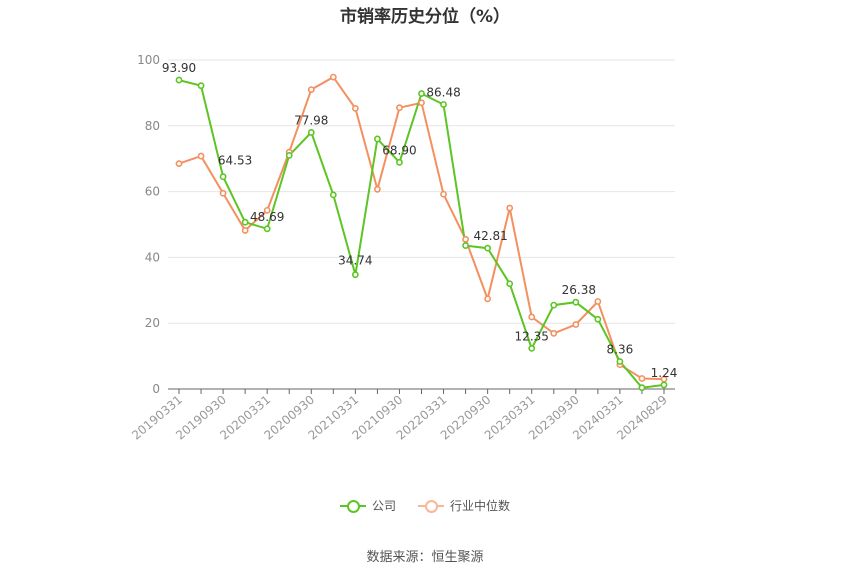  I want to click on data-label: 93.90, so click(179, 68).